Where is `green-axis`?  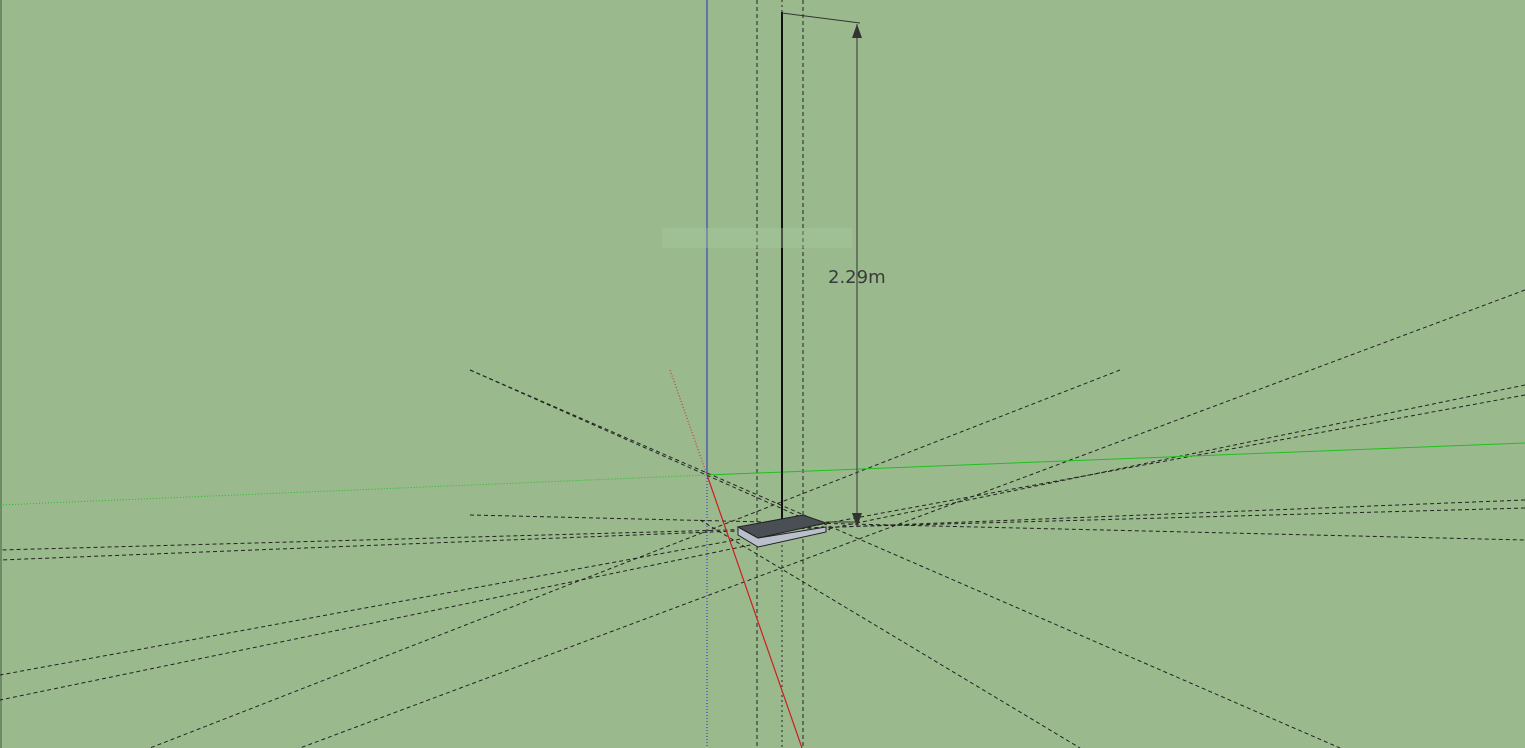
green-axis is located at coordinates (1115, 459).